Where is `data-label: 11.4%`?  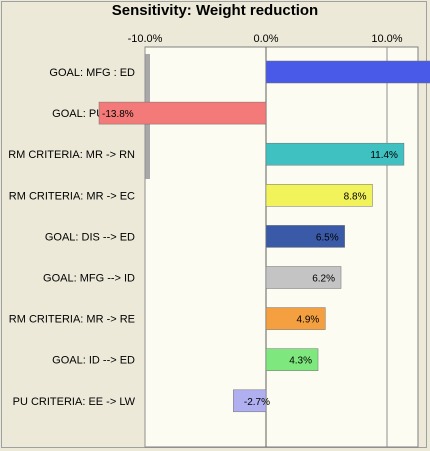
data-label: 11.4% is located at coordinates (384, 155).